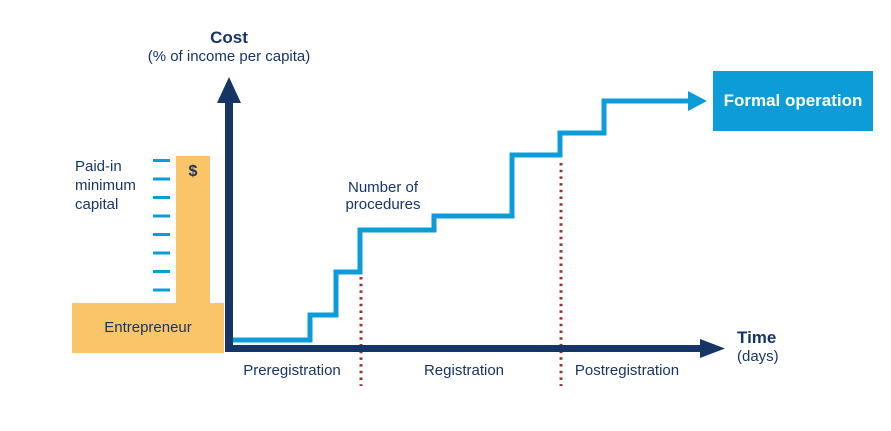 The height and width of the screenshot is (431, 891). Describe the element at coordinates (383, 196) in the screenshot. I see `number-of-procedures-label: Number of procedures` at that location.